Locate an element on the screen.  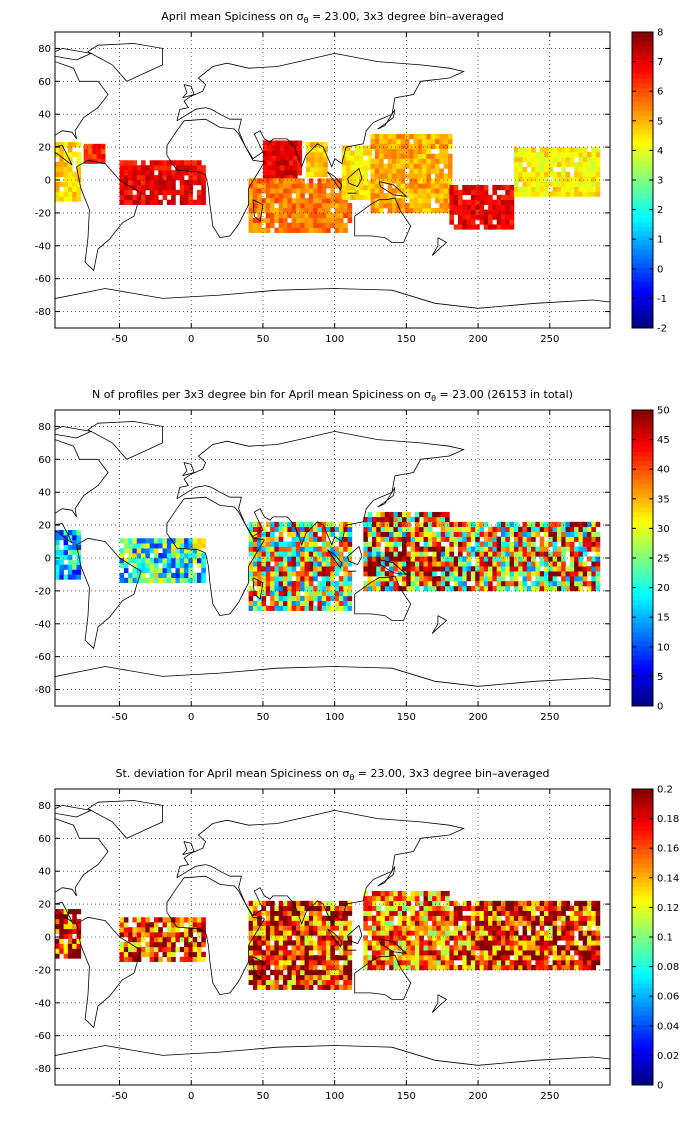
colorbar-tick-label: 0 is located at coordinates (660, 269).